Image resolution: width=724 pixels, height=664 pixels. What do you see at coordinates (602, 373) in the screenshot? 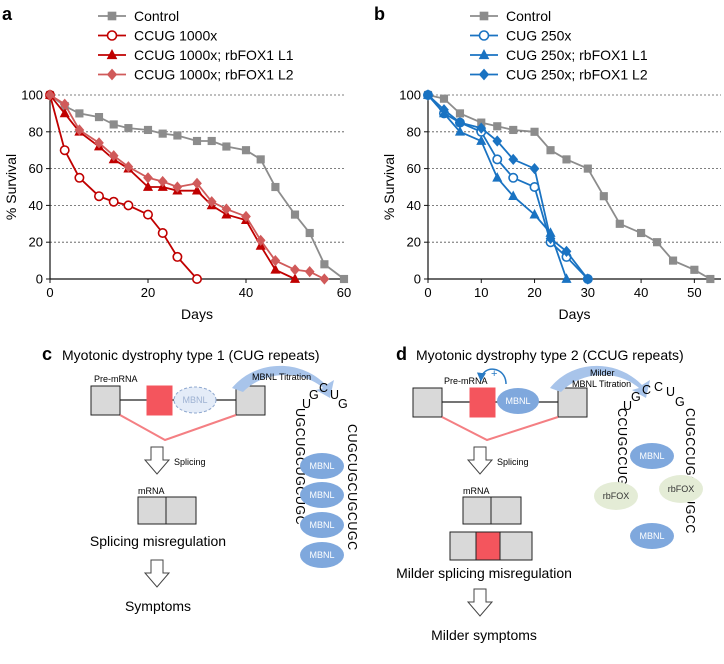
I see `titration-label-d1: Milder` at bounding box center [602, 373].